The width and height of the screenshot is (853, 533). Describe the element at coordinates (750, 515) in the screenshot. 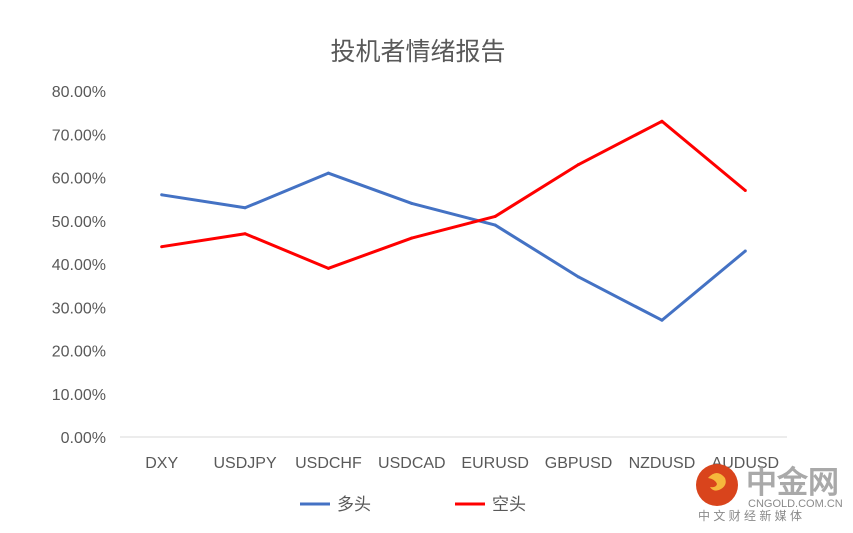

I see `watermark-tagline: 中 文 财 经 新 媒 体` at that location.